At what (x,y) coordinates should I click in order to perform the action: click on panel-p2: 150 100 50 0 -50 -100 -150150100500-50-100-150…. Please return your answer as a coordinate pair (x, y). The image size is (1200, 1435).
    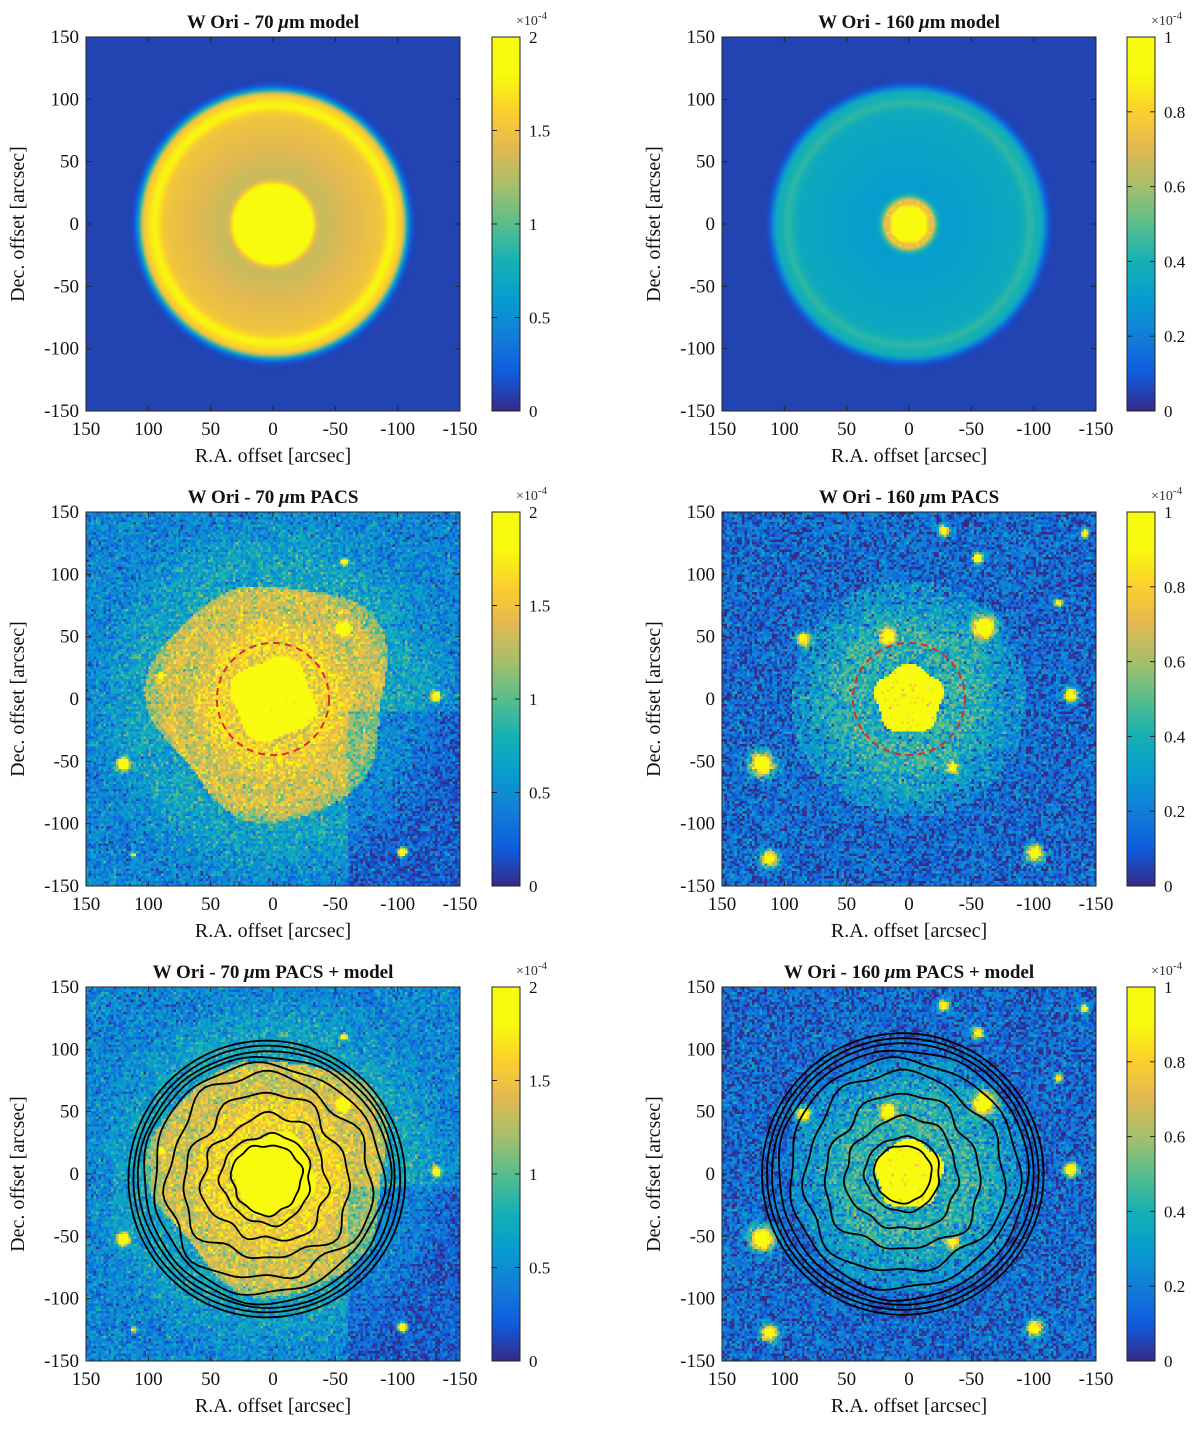
    Looking at the image, I should click on (914, 238).